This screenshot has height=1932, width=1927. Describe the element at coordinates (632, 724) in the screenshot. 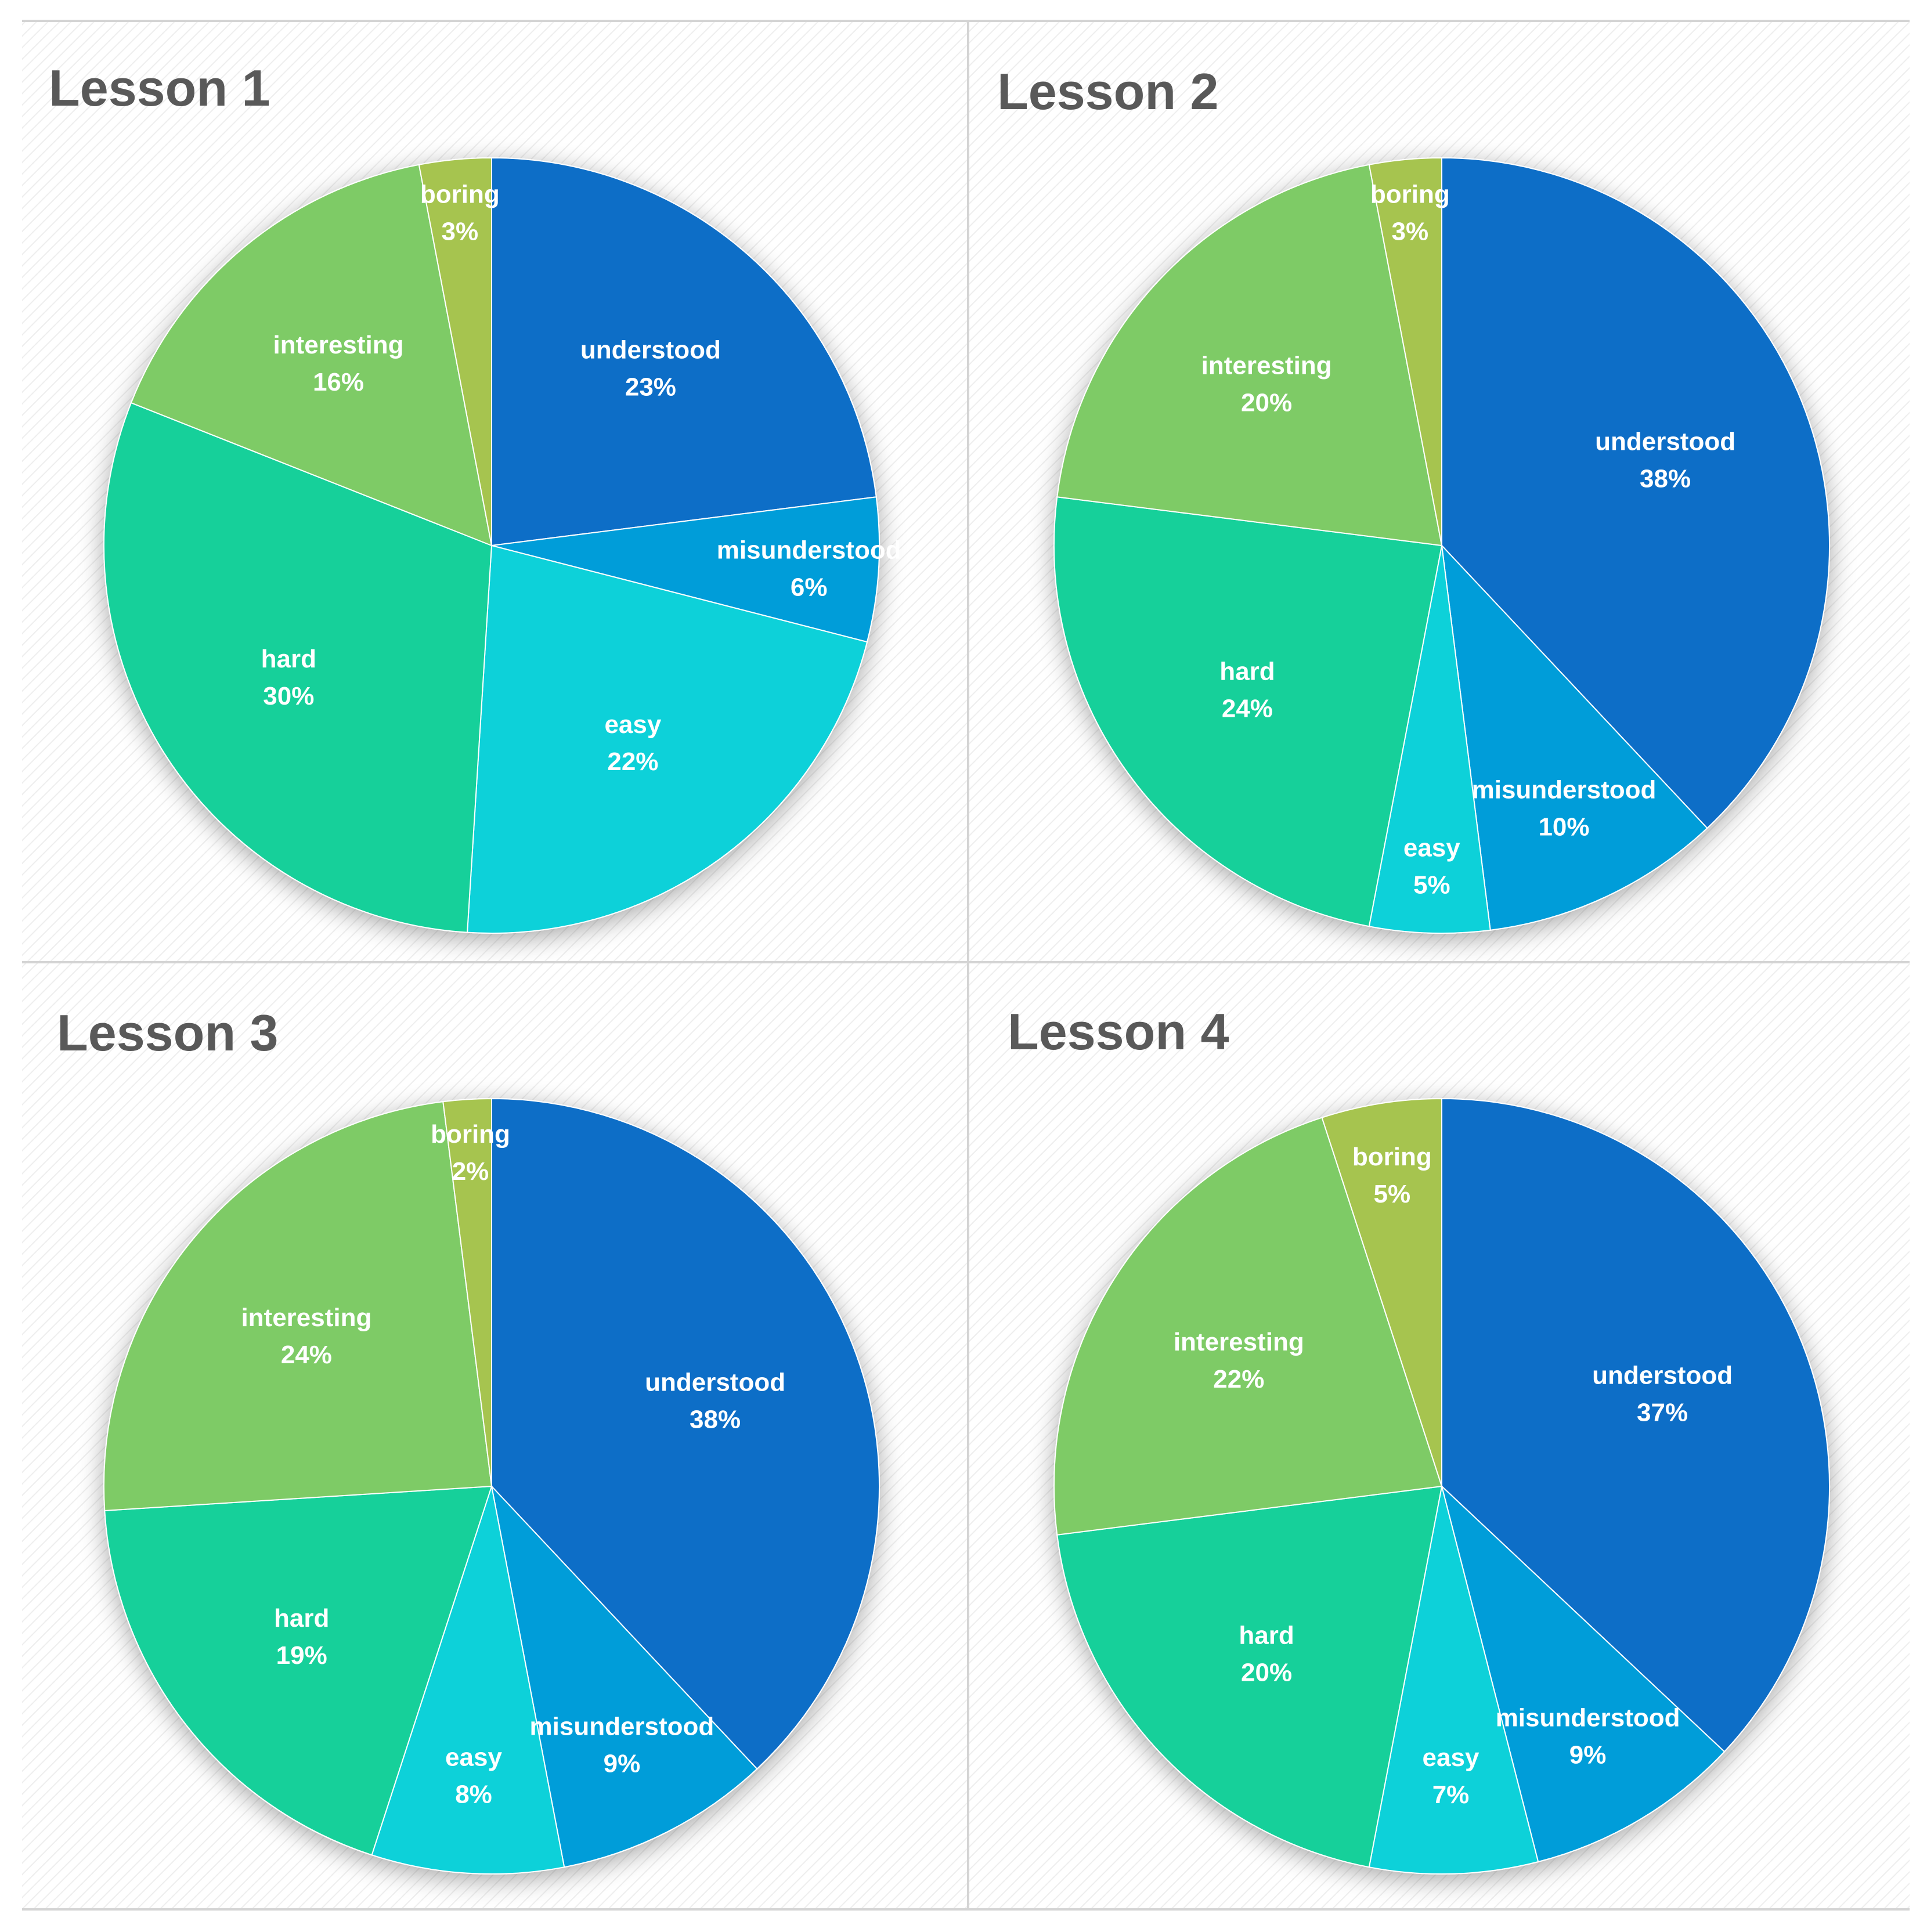

I see `slice-label-easy-lesson-1: easy` at that location.